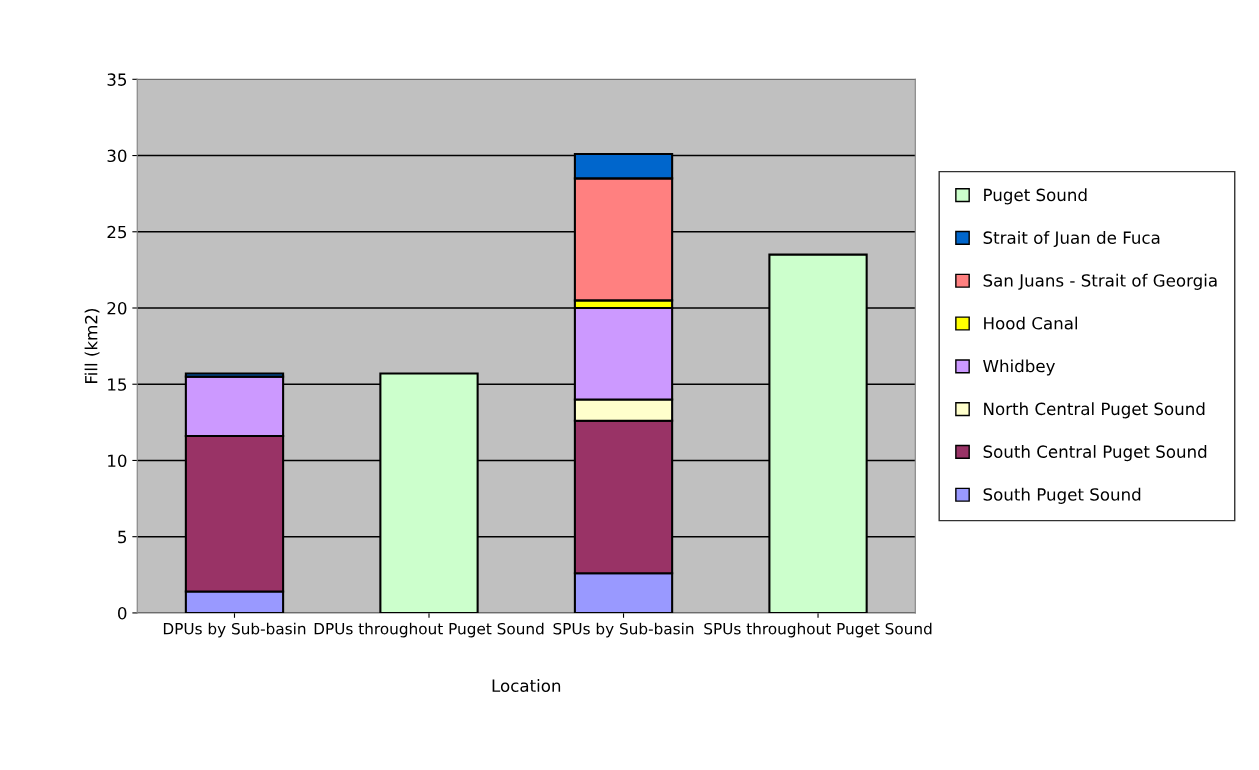  Describe the element at coordinates (117, 384) in the screenshot. I see `y-tick-label: 15` at that location.